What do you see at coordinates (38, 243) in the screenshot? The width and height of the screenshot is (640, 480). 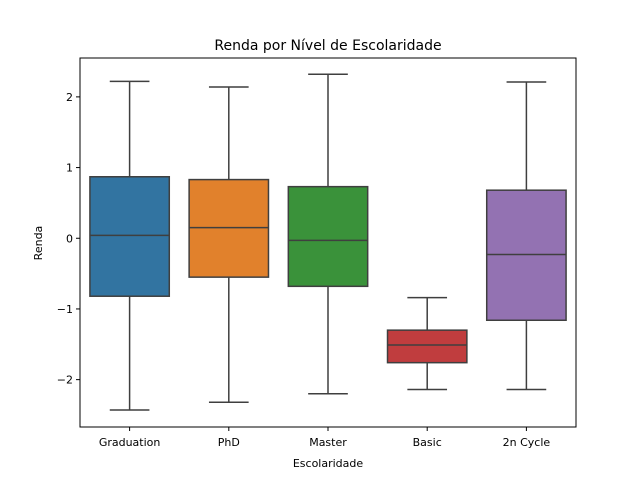 I see `y-axis-label: Renda` at bounding box center [38, 243].